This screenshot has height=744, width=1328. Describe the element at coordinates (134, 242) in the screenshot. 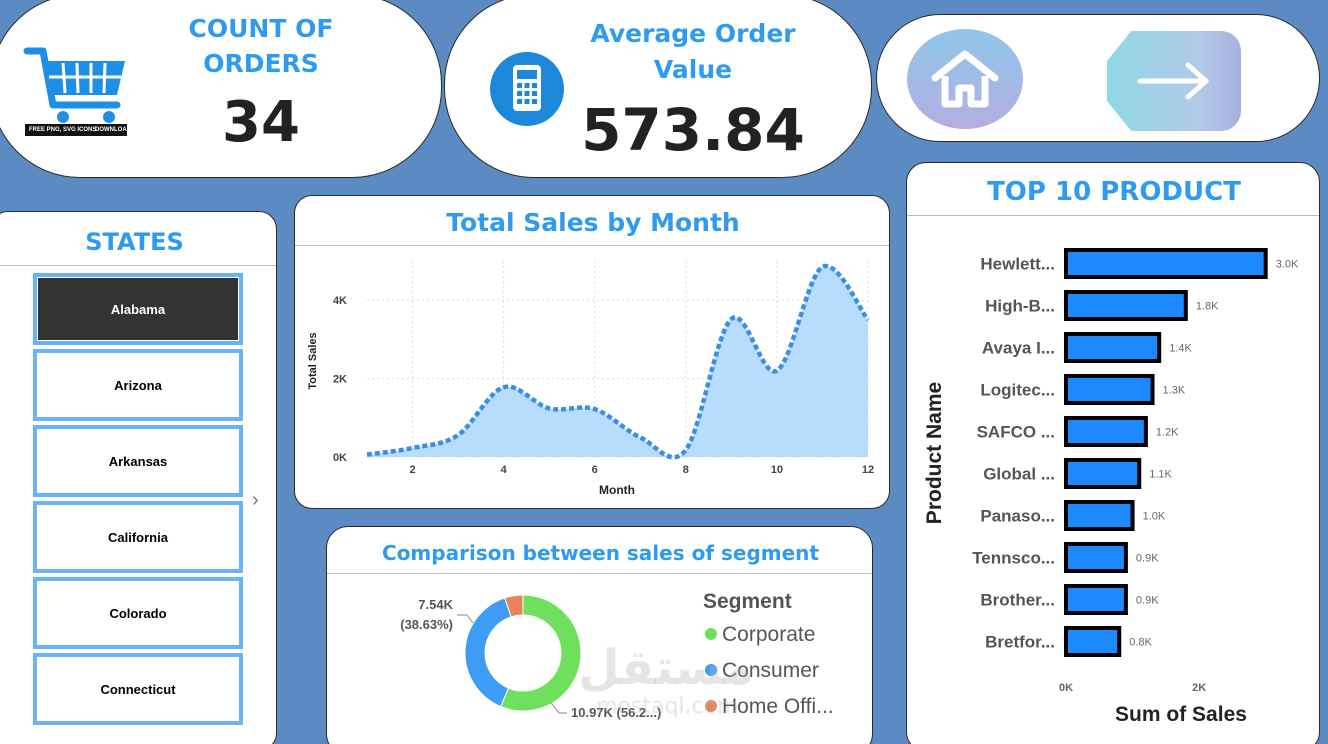

I see `states-title: STATES` at that location.